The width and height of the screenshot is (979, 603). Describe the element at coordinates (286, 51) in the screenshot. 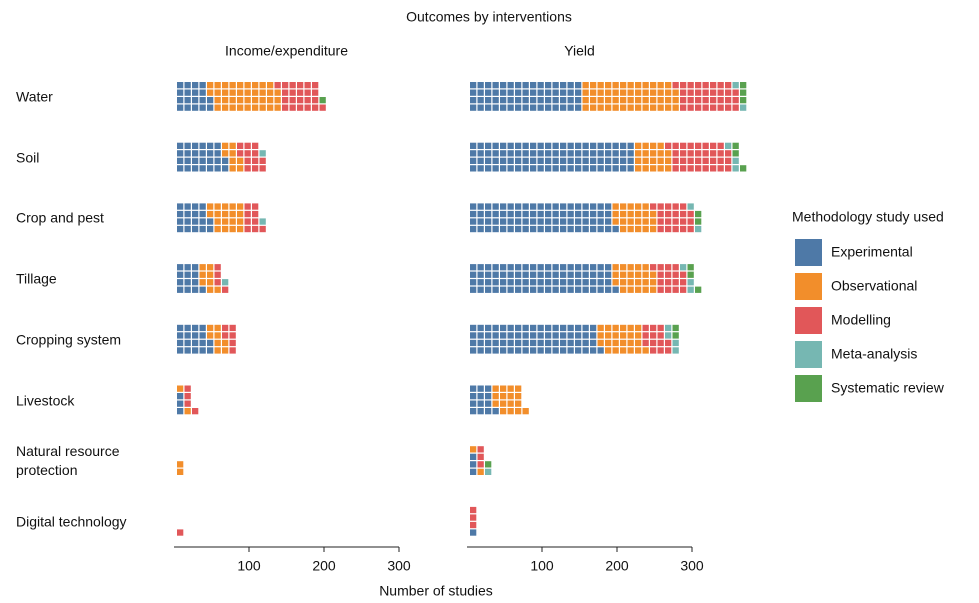

I see `panel-title: Income/expenditure` at that location.